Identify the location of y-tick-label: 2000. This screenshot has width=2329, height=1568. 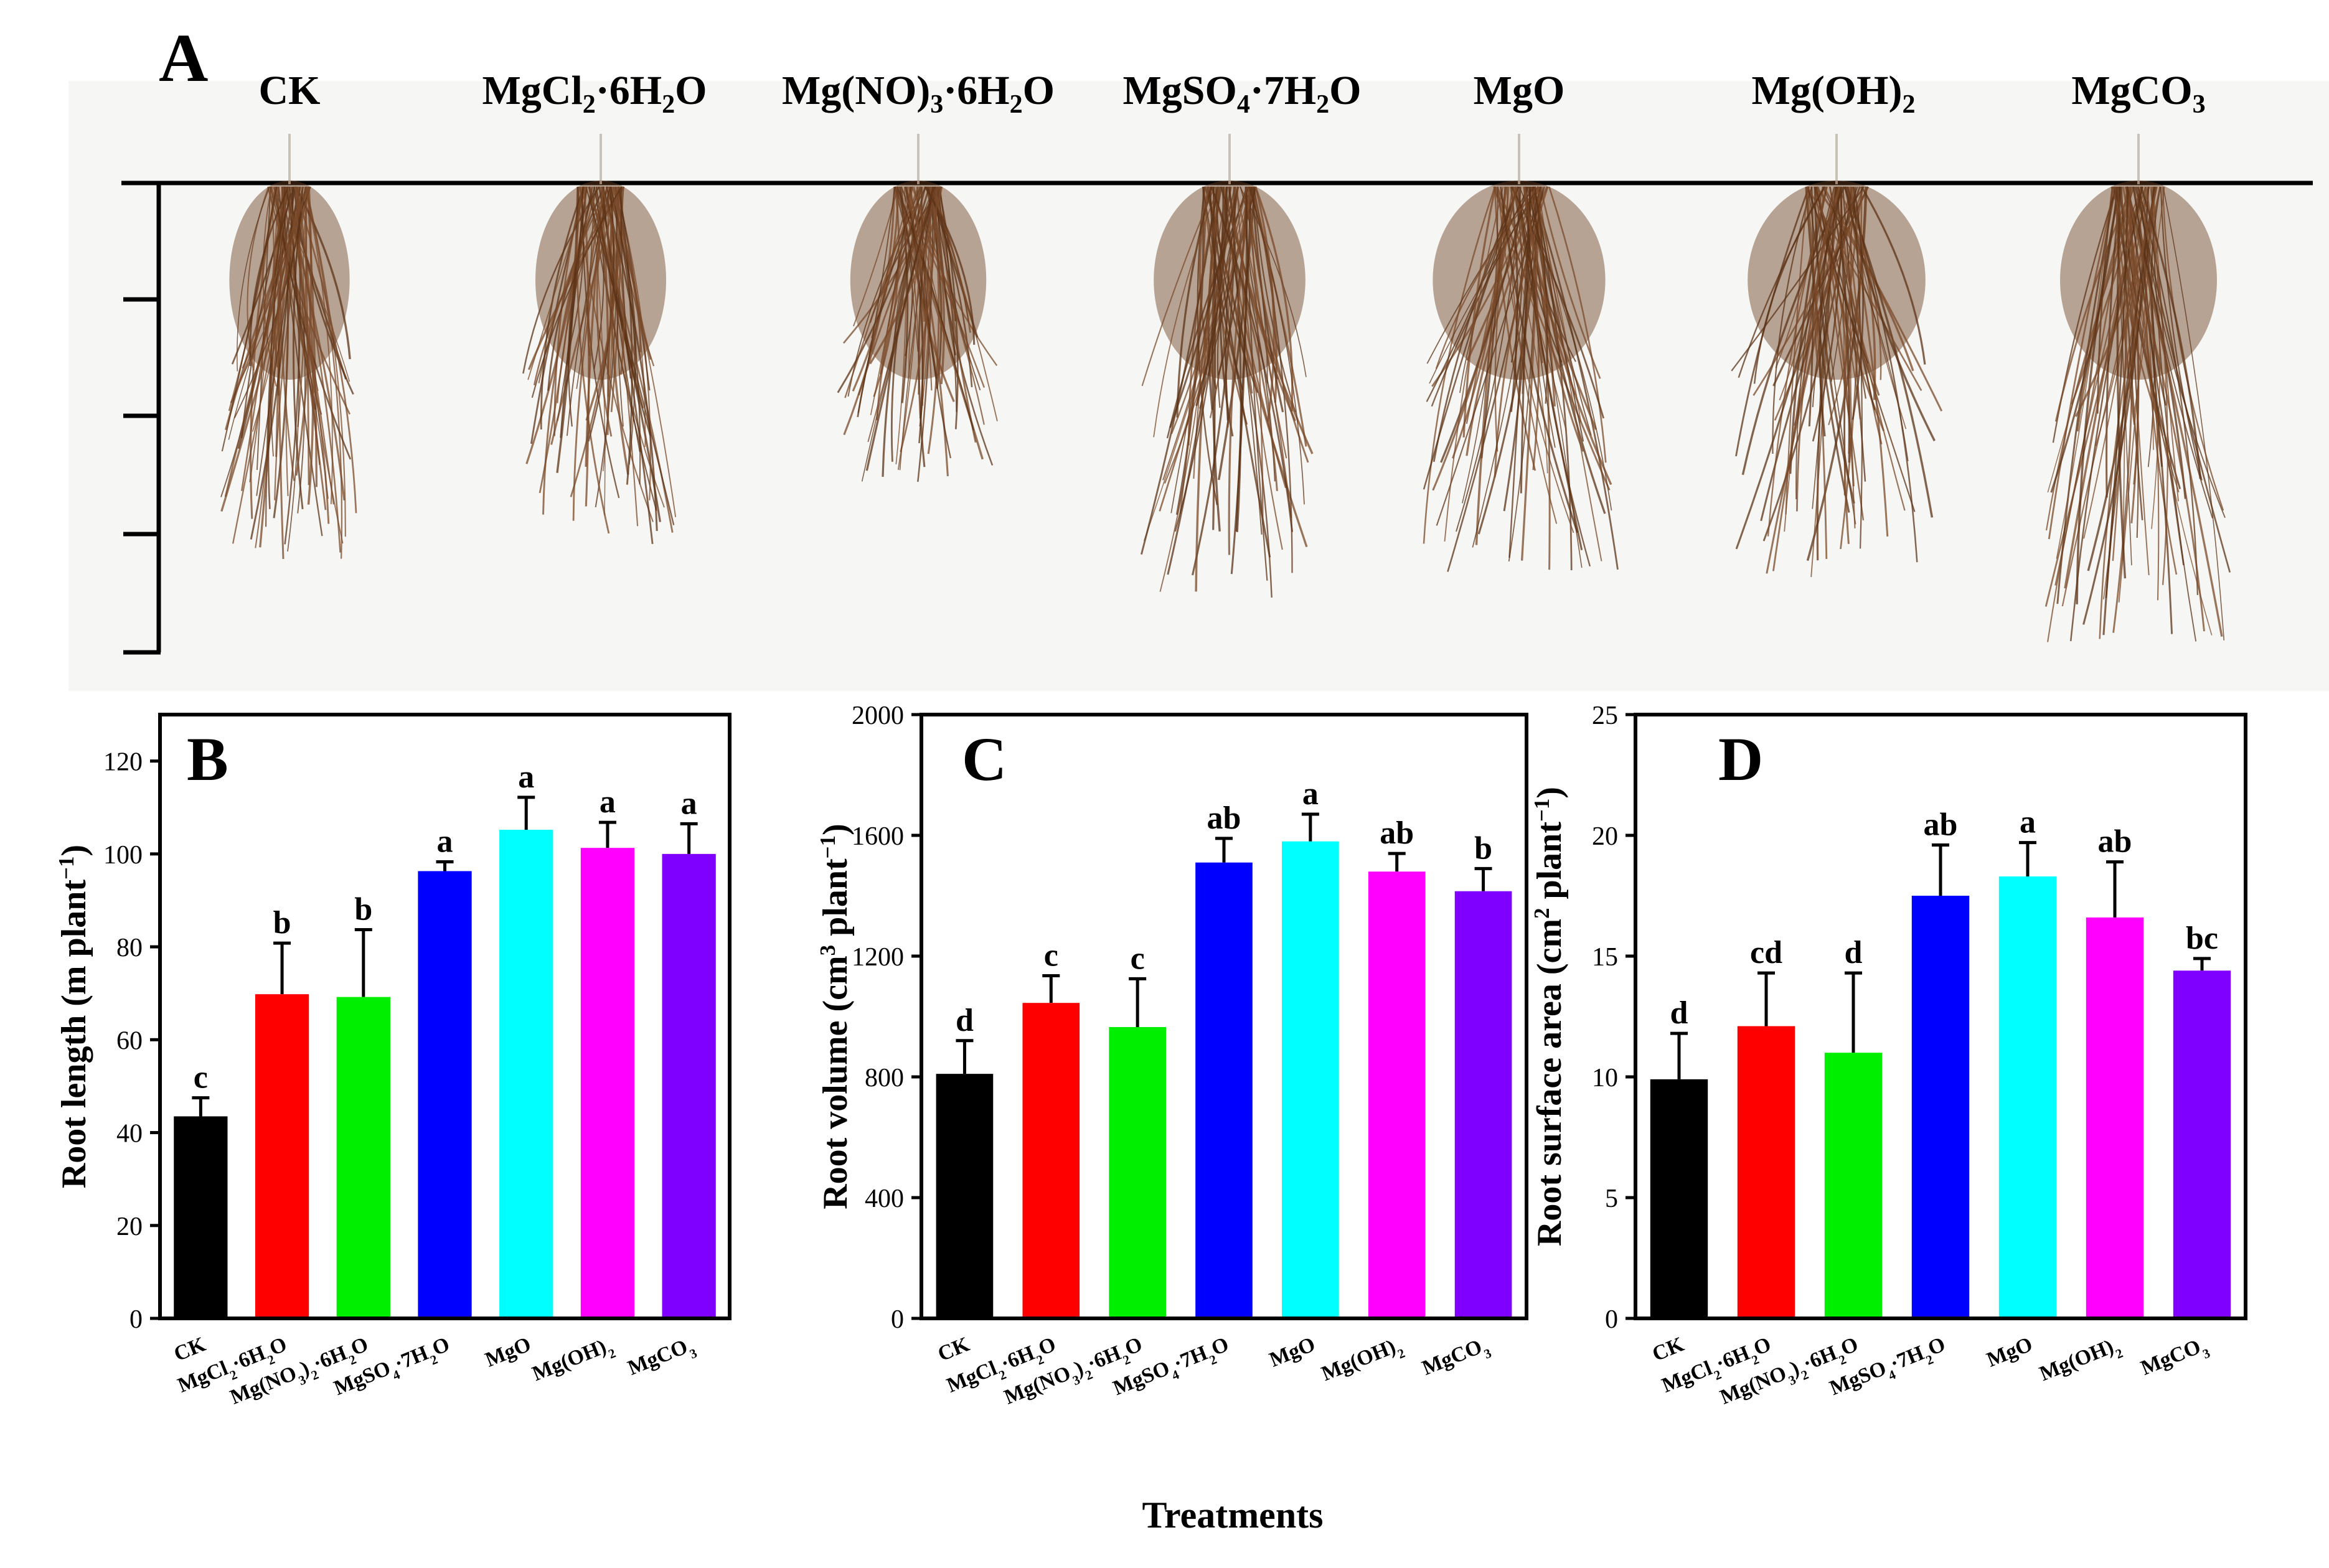
(878, 716).